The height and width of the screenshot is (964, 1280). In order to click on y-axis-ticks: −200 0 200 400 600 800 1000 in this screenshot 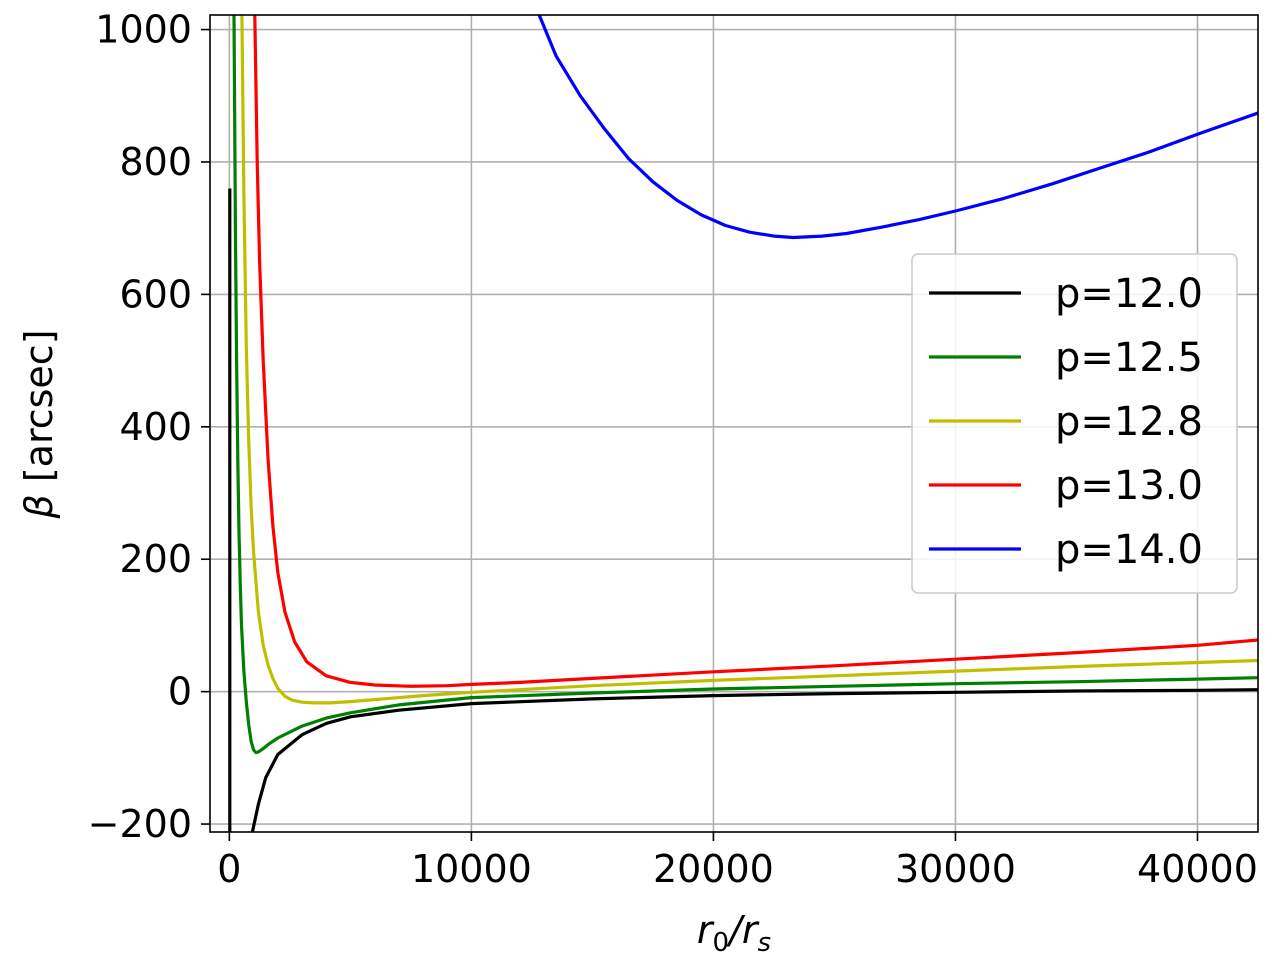, I will do `click(149, 427)`.